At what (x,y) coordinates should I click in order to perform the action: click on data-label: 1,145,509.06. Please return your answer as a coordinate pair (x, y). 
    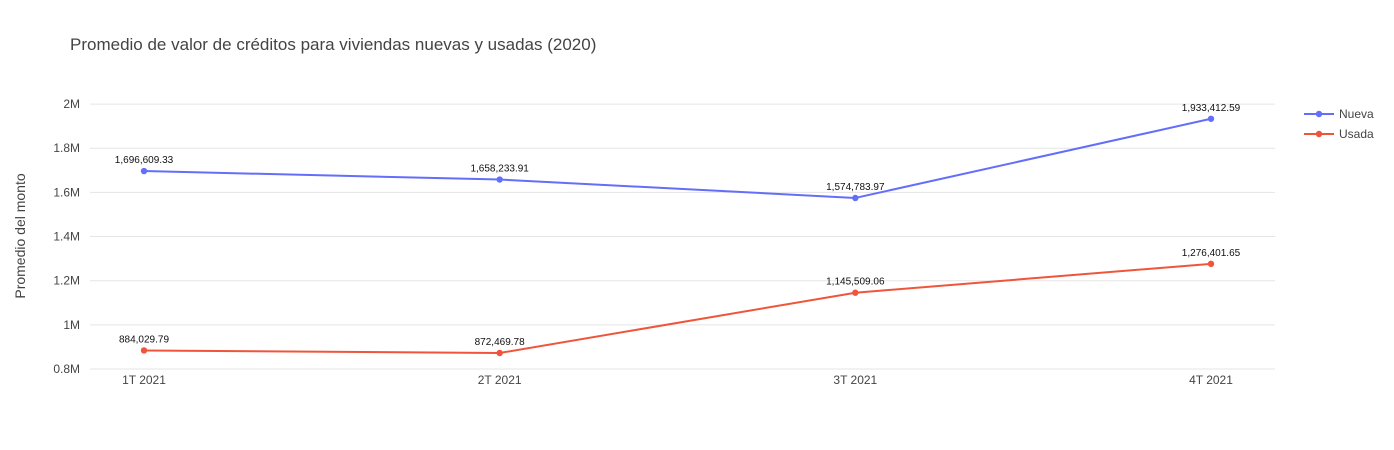
    Looking at the image, I should click on (855, 282).